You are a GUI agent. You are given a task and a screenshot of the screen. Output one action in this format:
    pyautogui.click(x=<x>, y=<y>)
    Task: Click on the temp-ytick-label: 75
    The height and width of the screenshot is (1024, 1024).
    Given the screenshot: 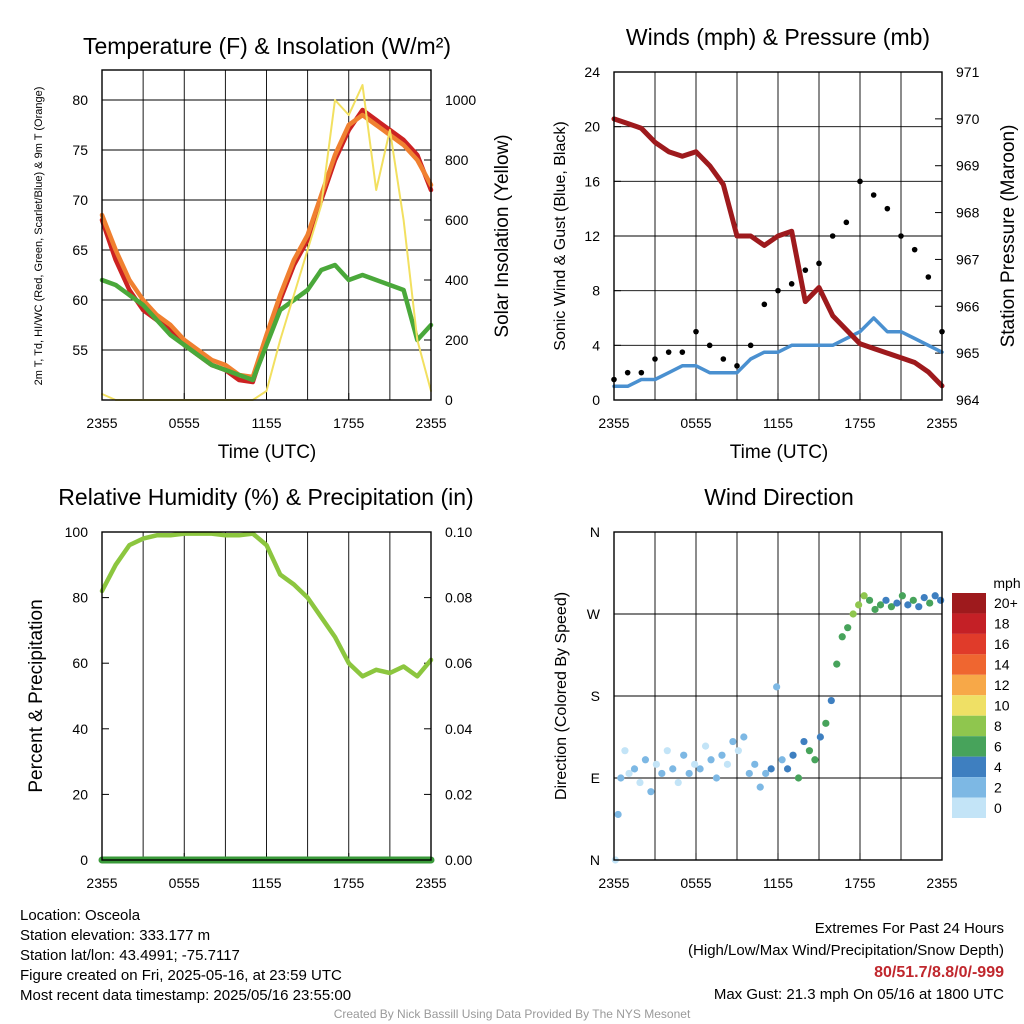 What is the action you would take?
    pyautogui.click(x=80, y=150)
    